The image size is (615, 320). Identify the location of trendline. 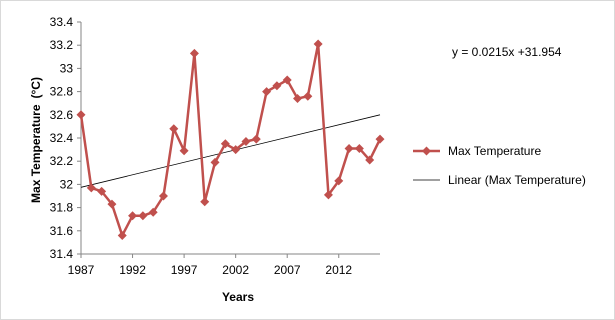
(230, 151).